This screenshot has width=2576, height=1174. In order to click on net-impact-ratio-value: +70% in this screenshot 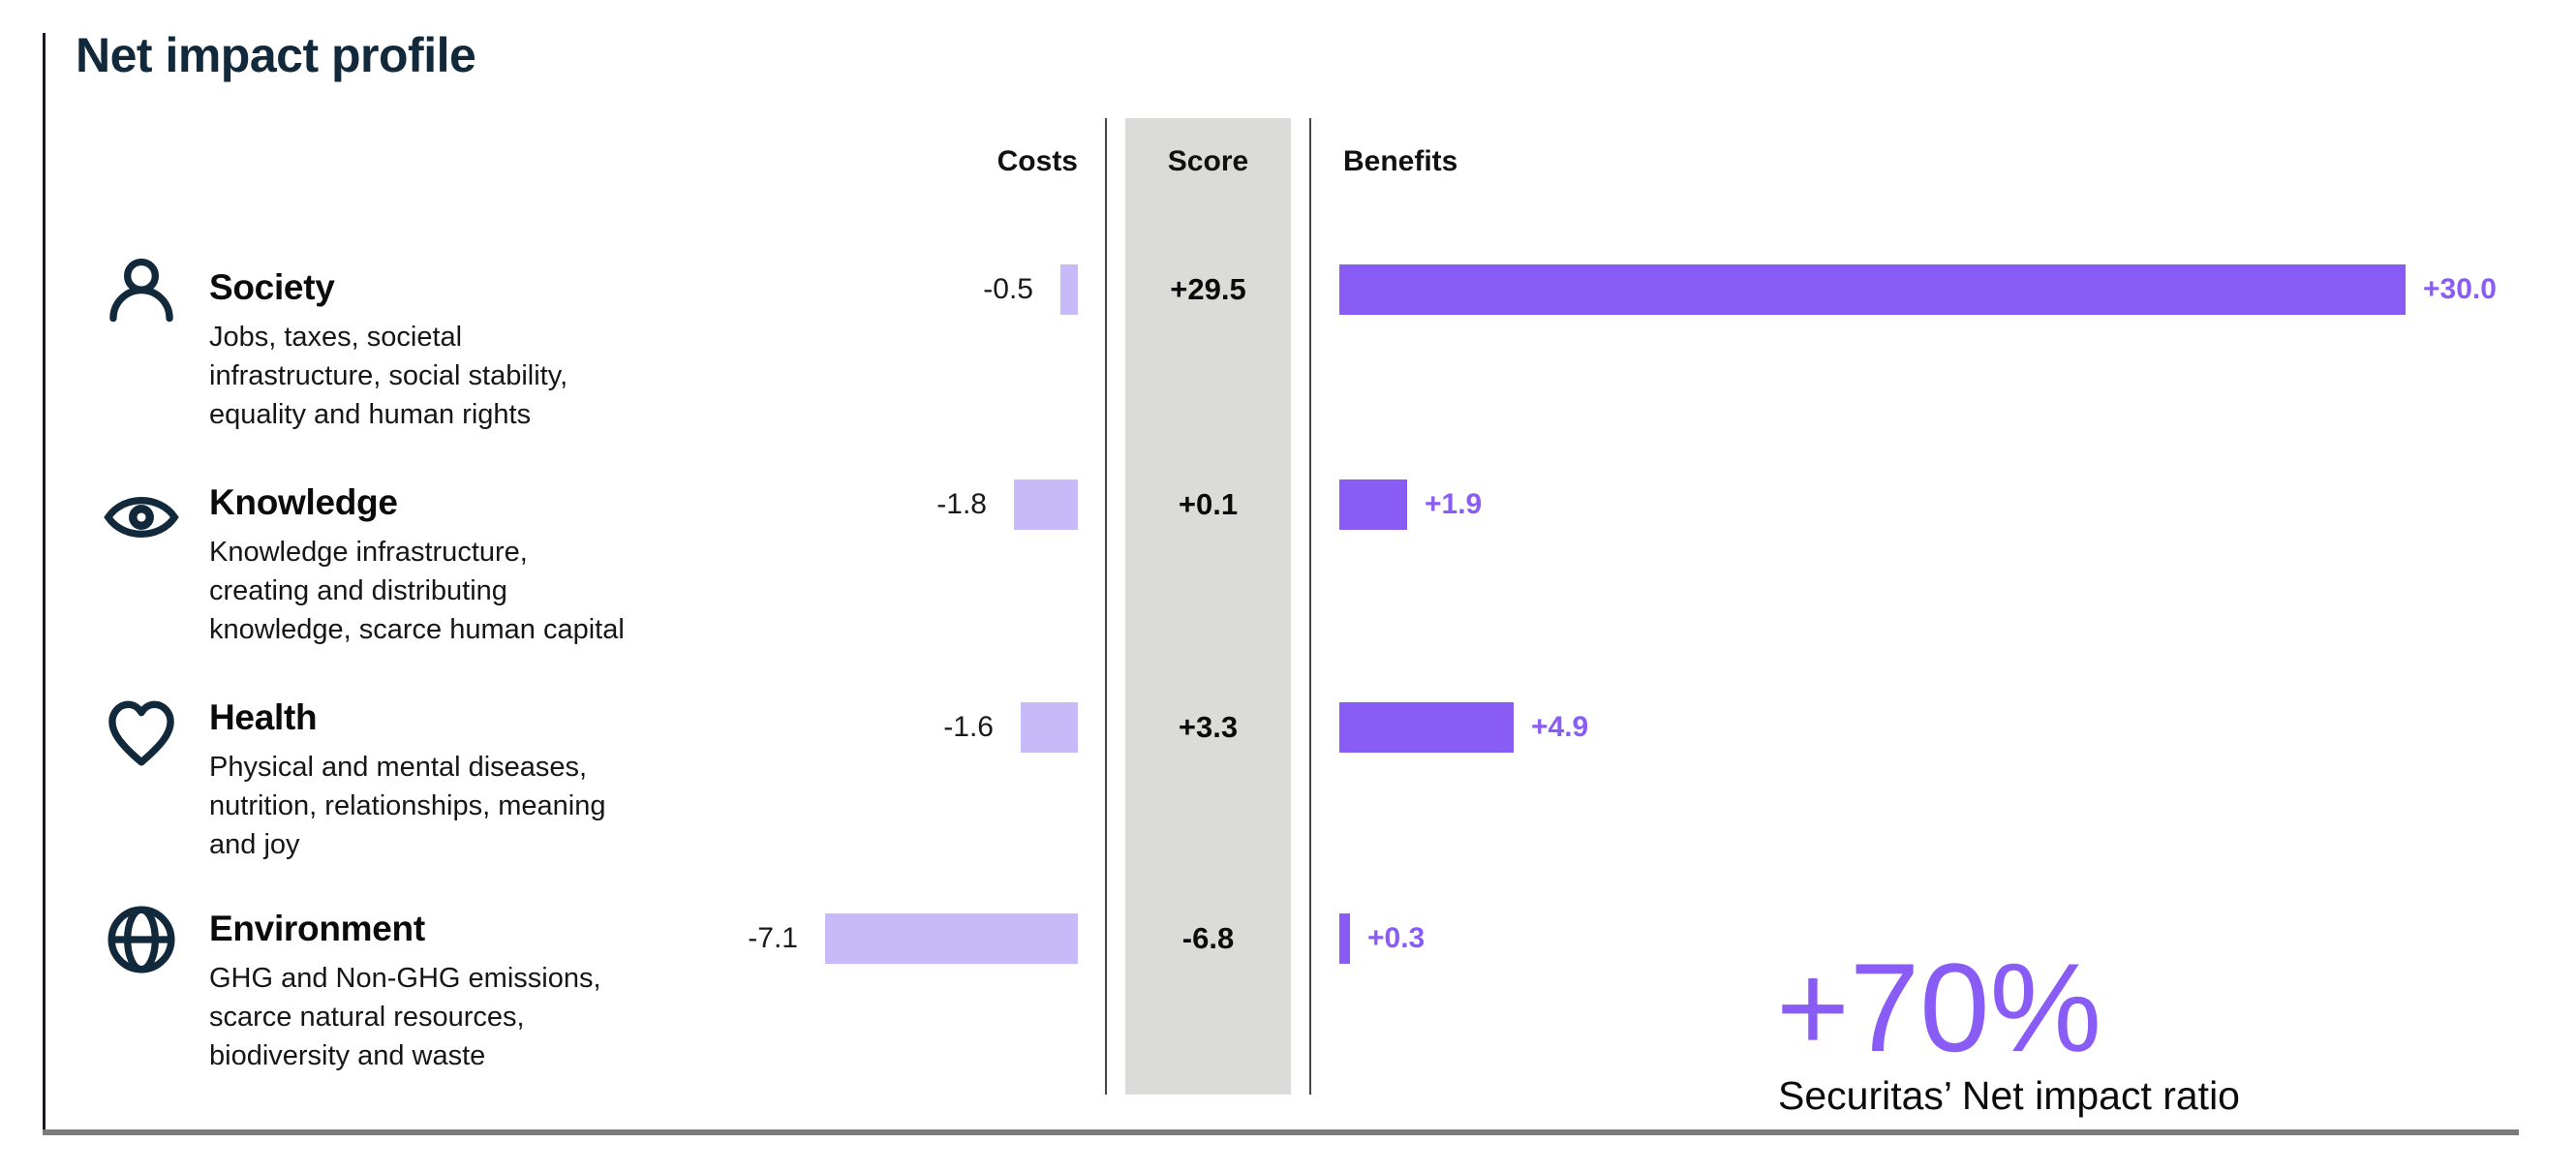, I will do `click(1939, 1007)`.